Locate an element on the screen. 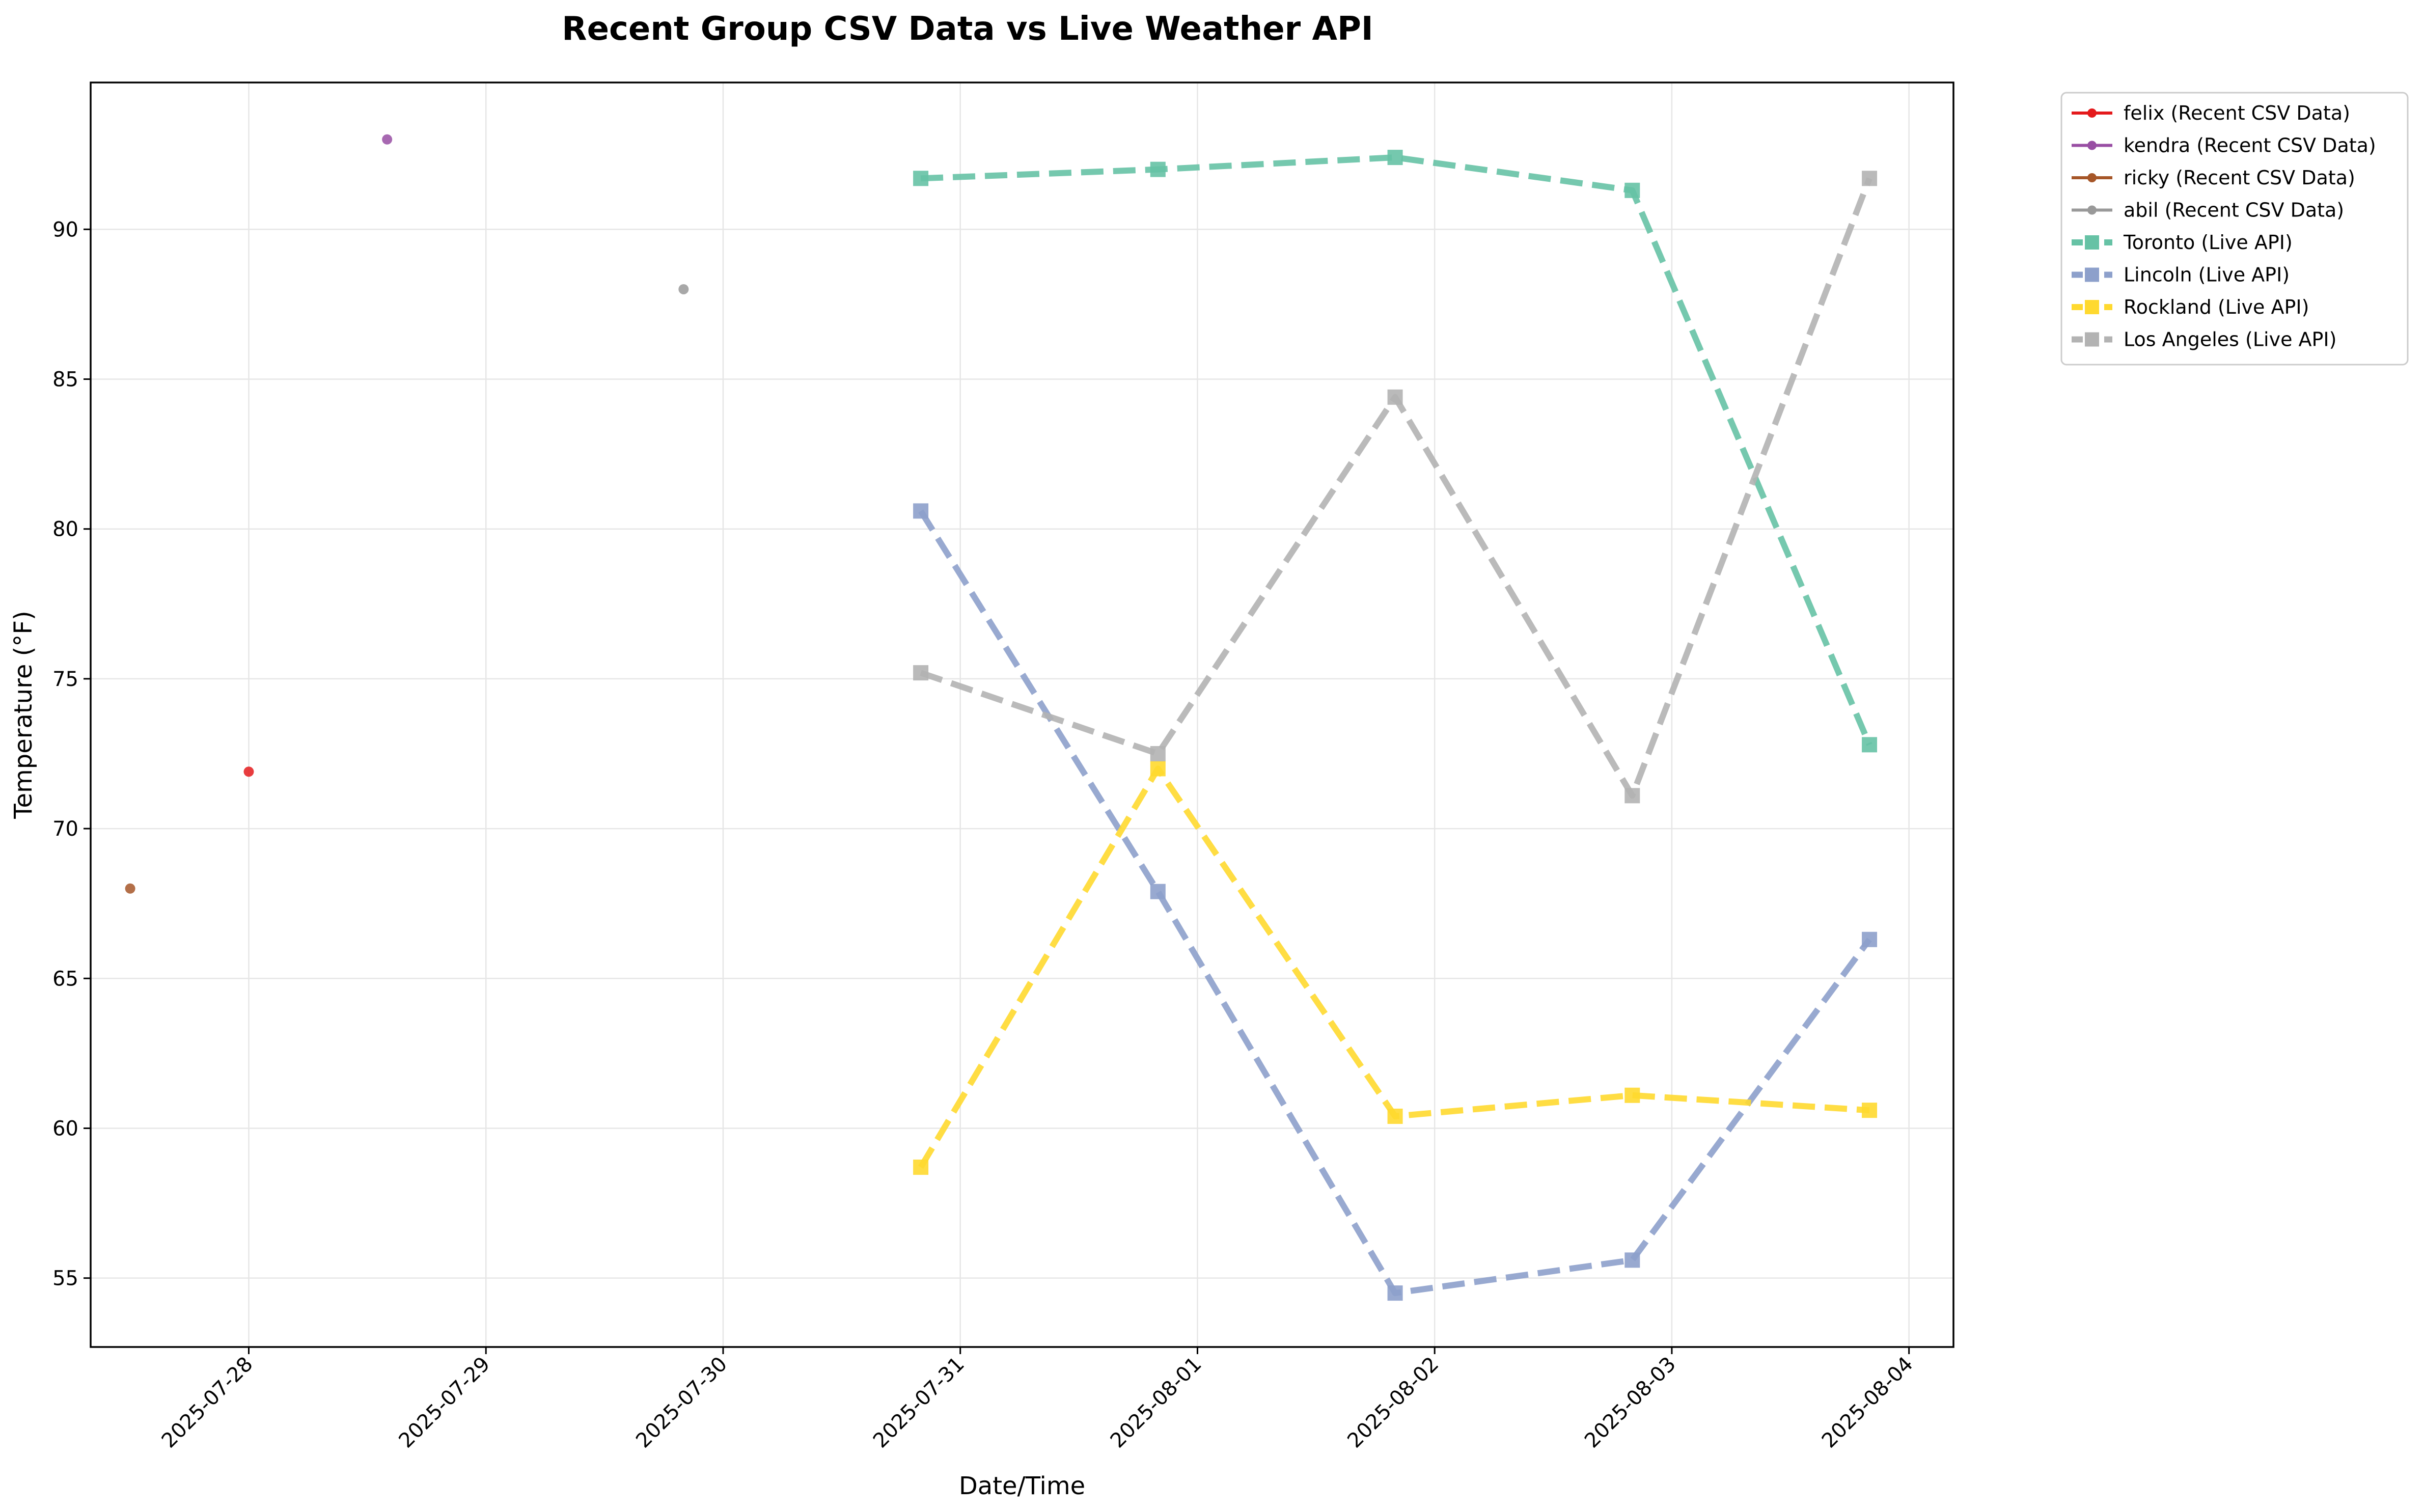  y-tick-label: 80 is located at coordinates (65, 529).